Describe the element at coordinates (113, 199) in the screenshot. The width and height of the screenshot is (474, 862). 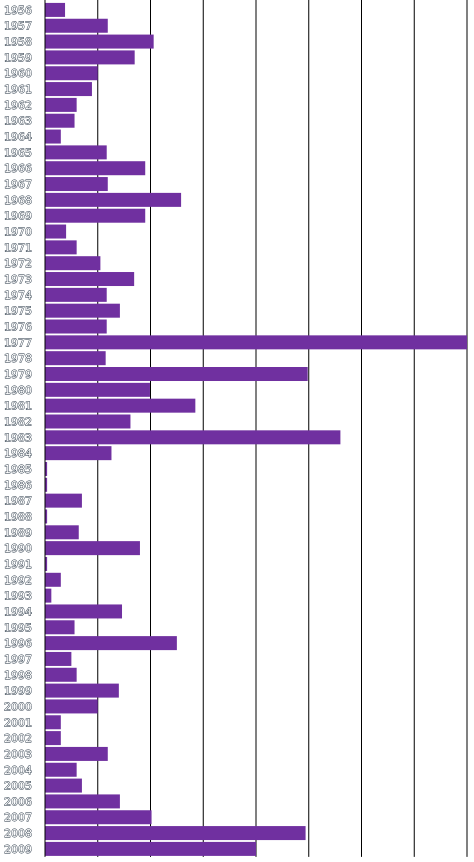
I see `bar-1968` at that location.